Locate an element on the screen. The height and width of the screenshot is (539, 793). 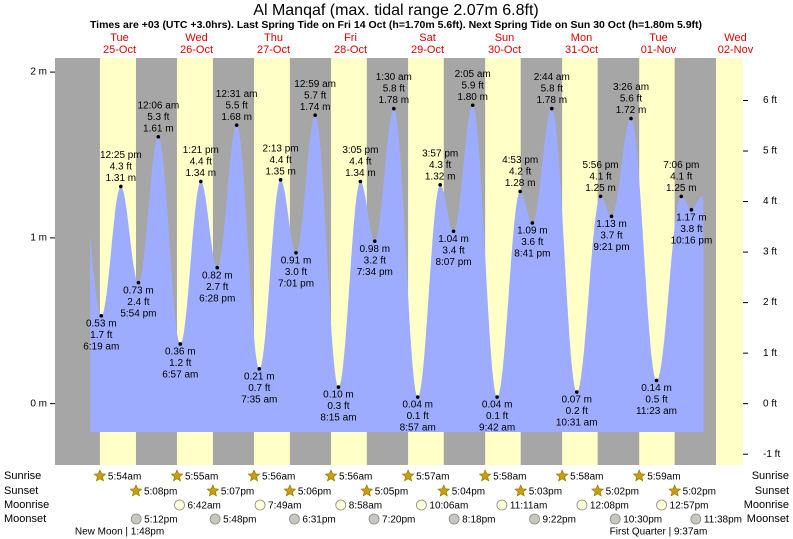
moonrise-time: 6:42am is located at coordinates (203, 506).